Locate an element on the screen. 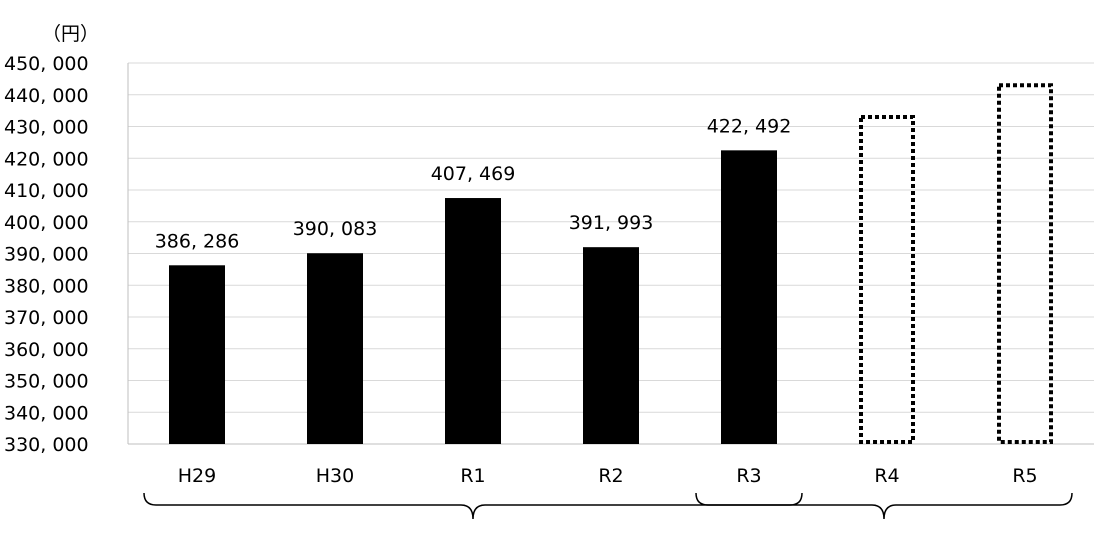 The image size is (1094, 543). data-labels: 386, 286 390, 083 407, 469 391, 993 422, 492 is located at coordinates (473, 183).